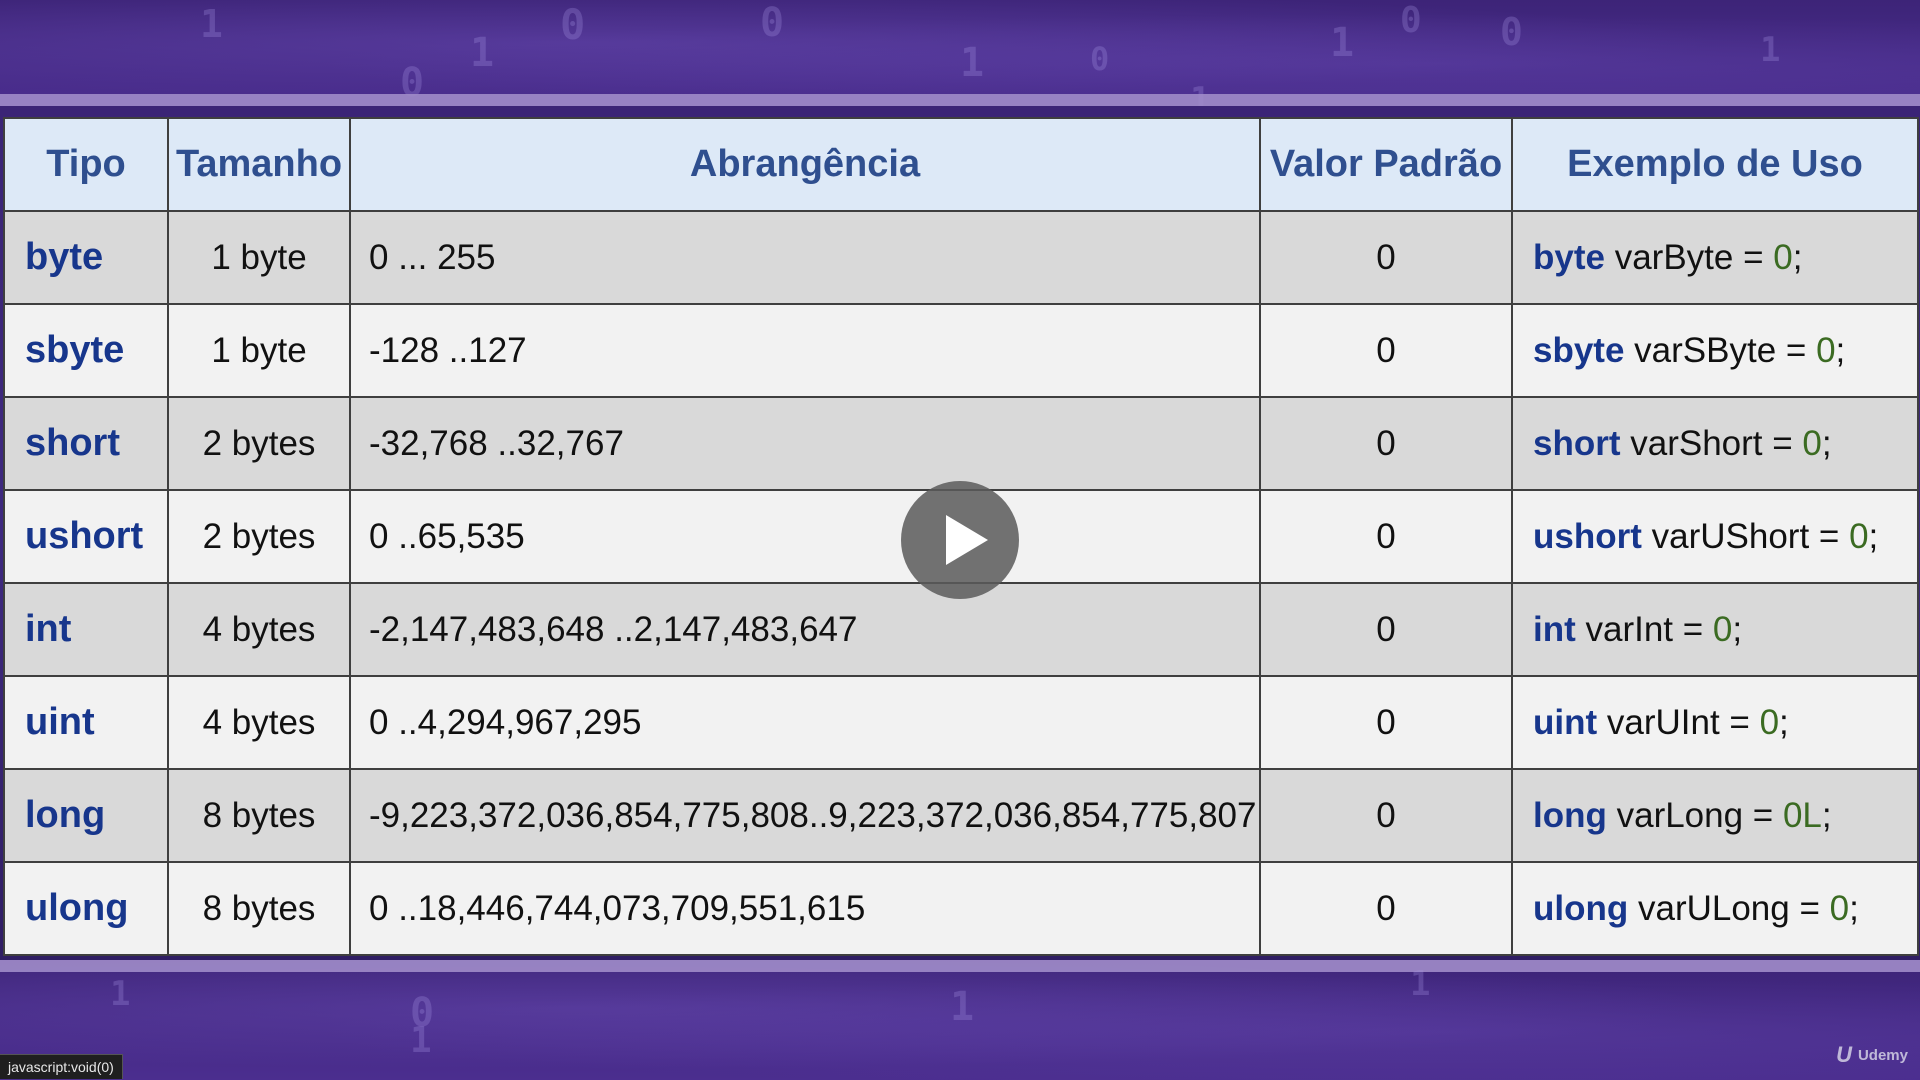 This screenshot has height=1080, width=1920. What do you see at coordinates (1882, 1055) in the screenshot?
I see `udemy-brand-name: Udemy` at bounding box center [1882, 1055].